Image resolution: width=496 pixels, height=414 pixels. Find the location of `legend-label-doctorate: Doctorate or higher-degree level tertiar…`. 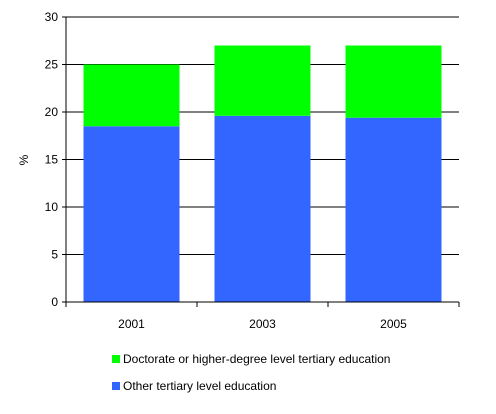

legend-label-doctorate: Doctorate or higher-degree level tertiar… is located at coordinates (257, 359).